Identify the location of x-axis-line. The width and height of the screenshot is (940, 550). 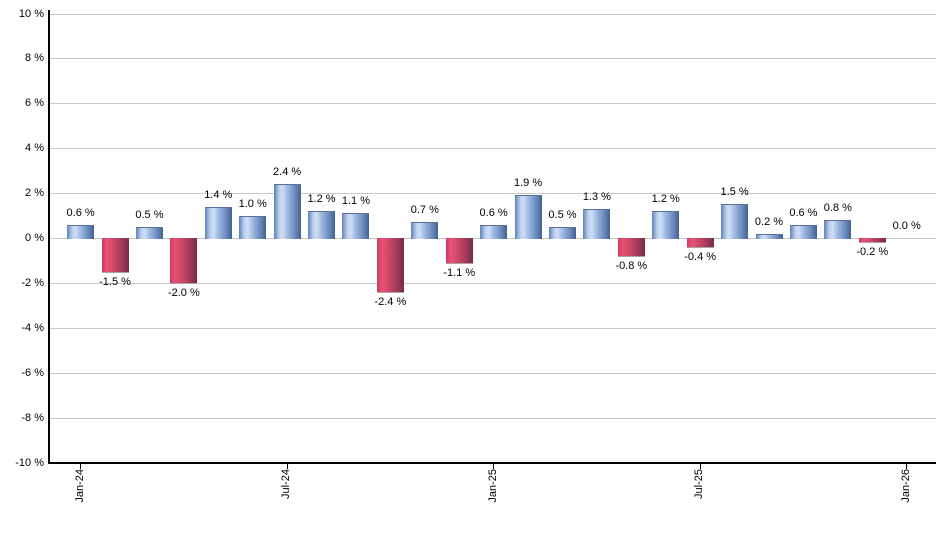
(491, 462).